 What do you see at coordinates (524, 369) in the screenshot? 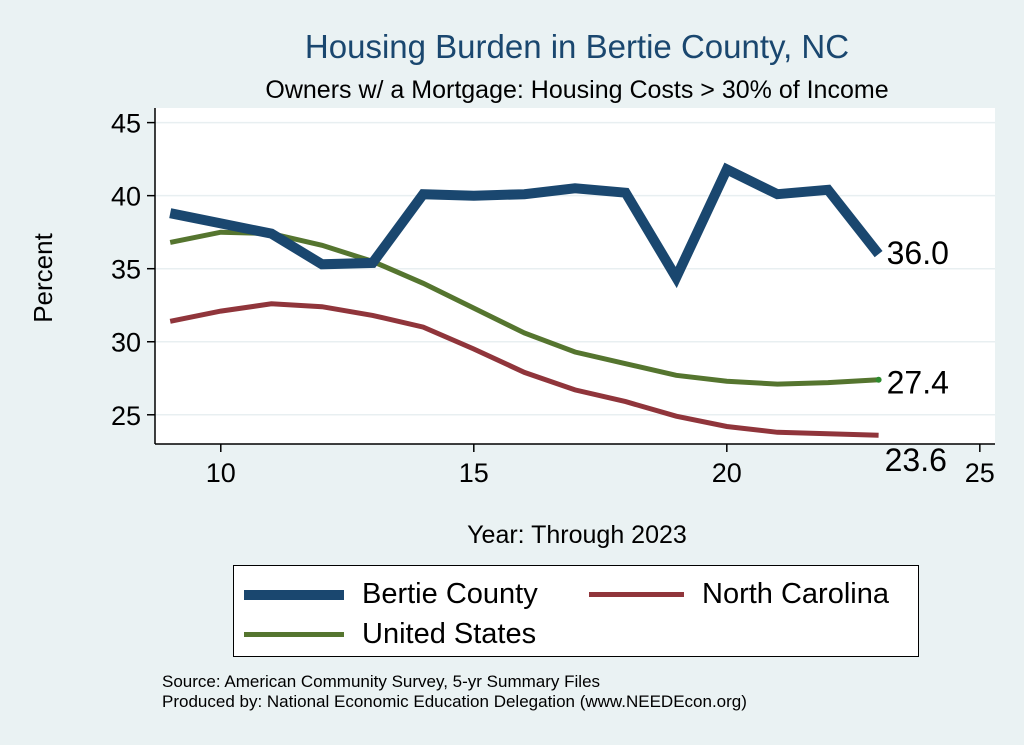
I see `series-line-north-carolina` at bounding box center [524, 369].